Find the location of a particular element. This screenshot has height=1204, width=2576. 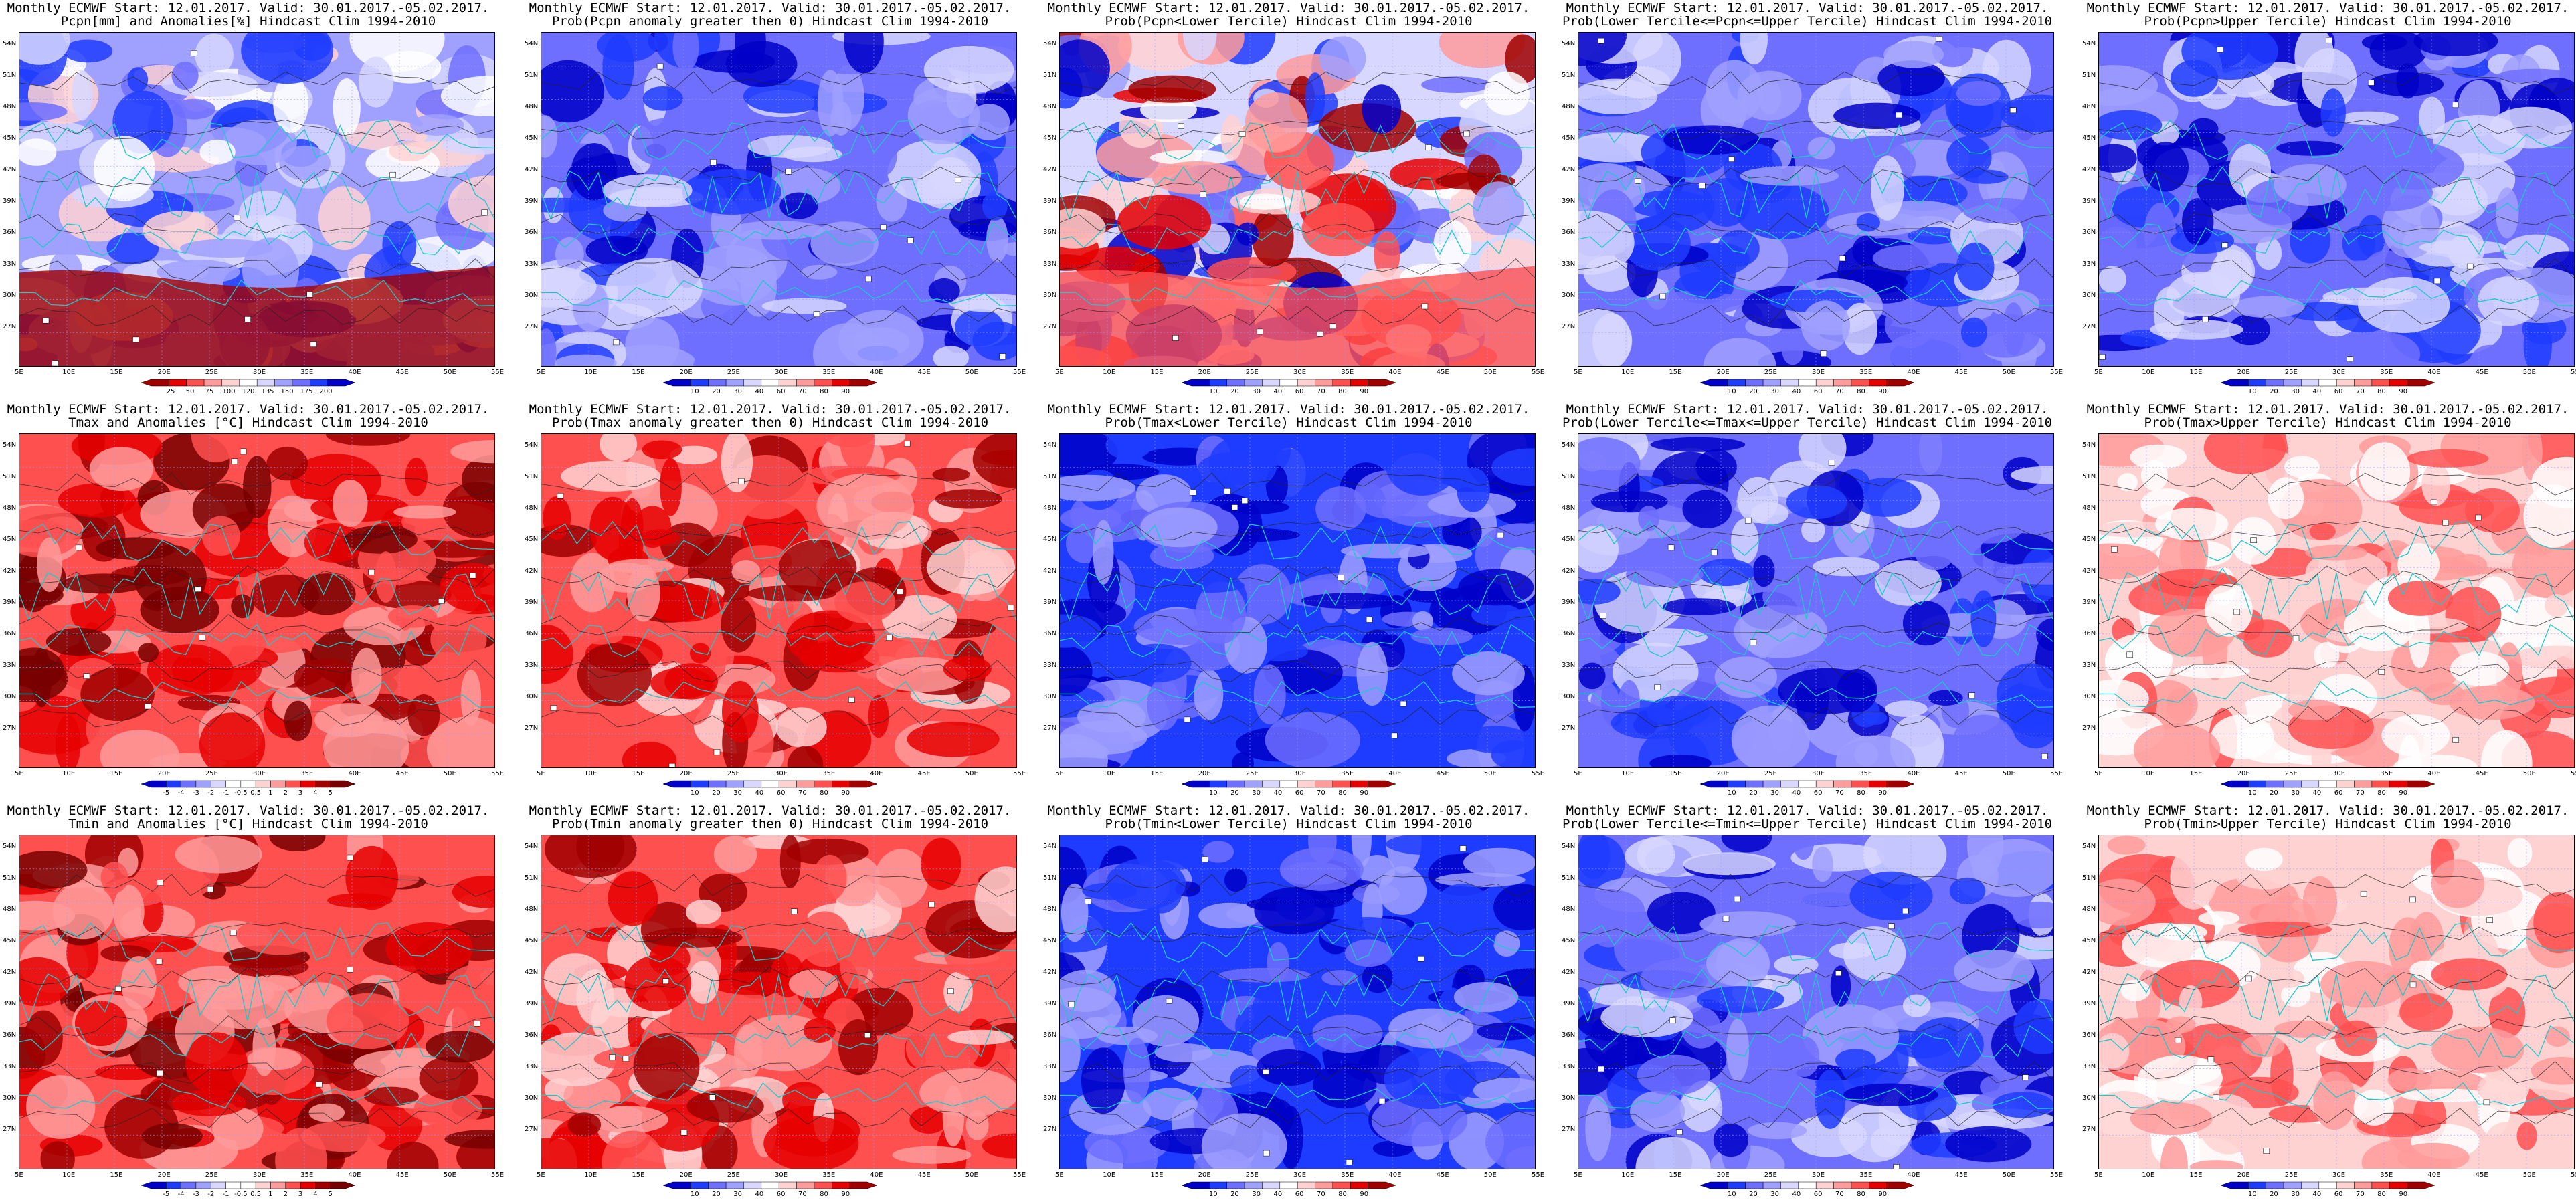

lat-tick-label: 51N is located at coordinates (532, 75).